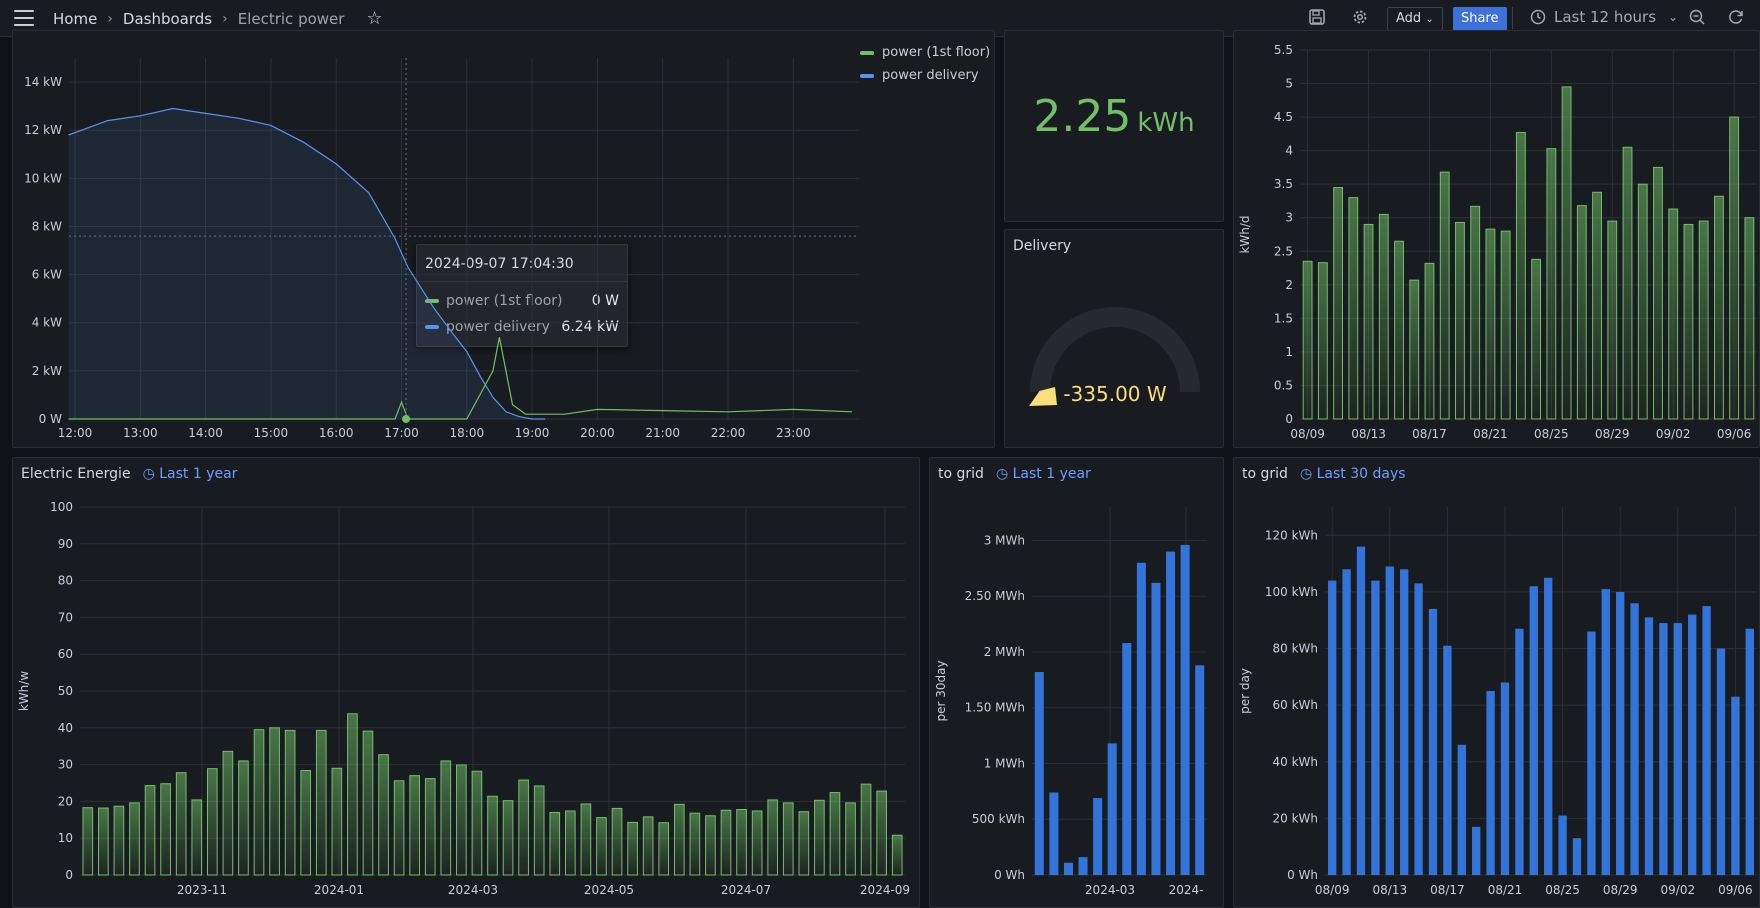 Image resolution: width=1760 pixels, height=908 pixels. What do you see at coordinates (24, 691) in the screenshot?
I see `y-axis-label: kWh/w` at bounding box center [24, 691].